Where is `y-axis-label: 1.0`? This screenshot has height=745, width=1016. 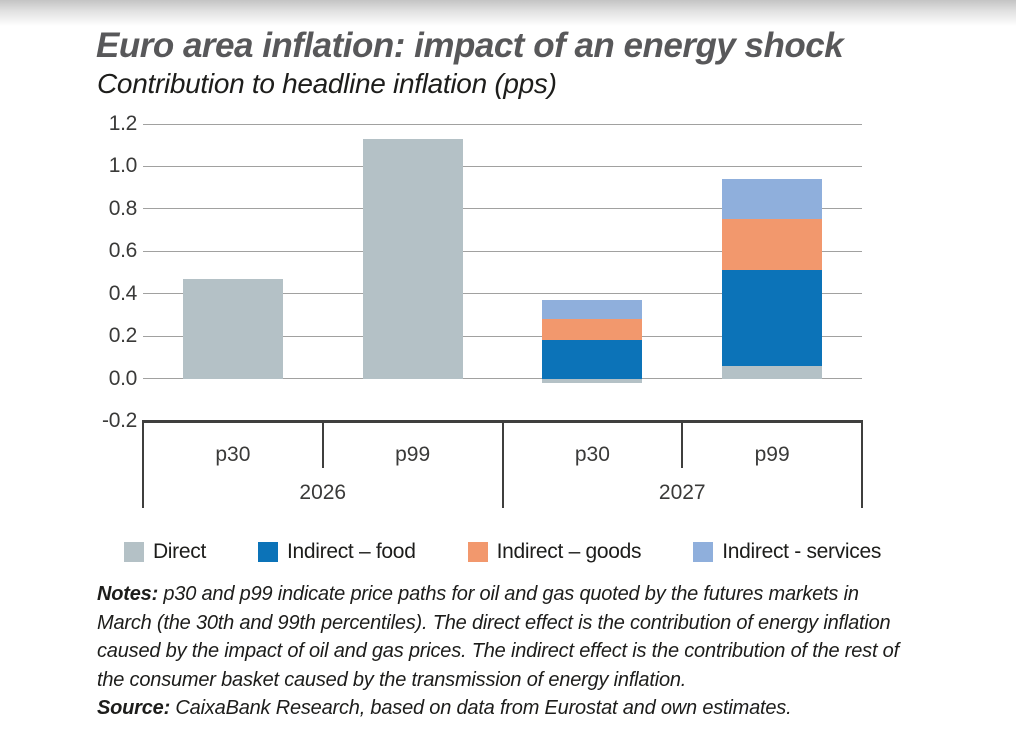 y-axis-label: 1.0 is located at coordinates (123, 166).